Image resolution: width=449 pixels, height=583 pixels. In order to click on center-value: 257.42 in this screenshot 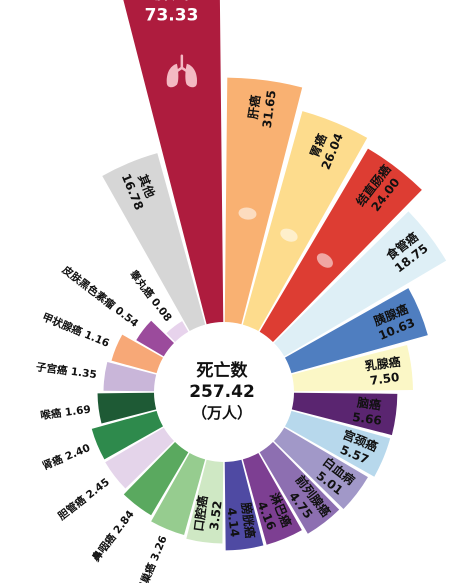, I will do `click(222, 392)`.